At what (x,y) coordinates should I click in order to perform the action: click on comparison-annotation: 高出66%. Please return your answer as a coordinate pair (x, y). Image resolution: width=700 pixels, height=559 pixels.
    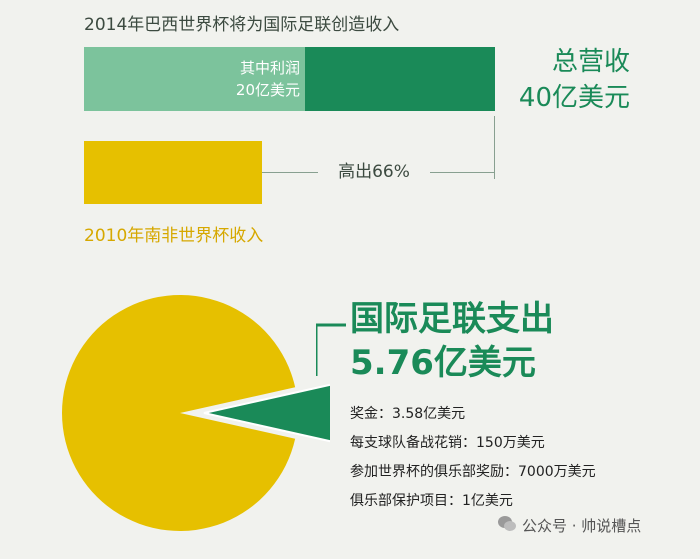
    Looking at the image, I should click on (374, 172).